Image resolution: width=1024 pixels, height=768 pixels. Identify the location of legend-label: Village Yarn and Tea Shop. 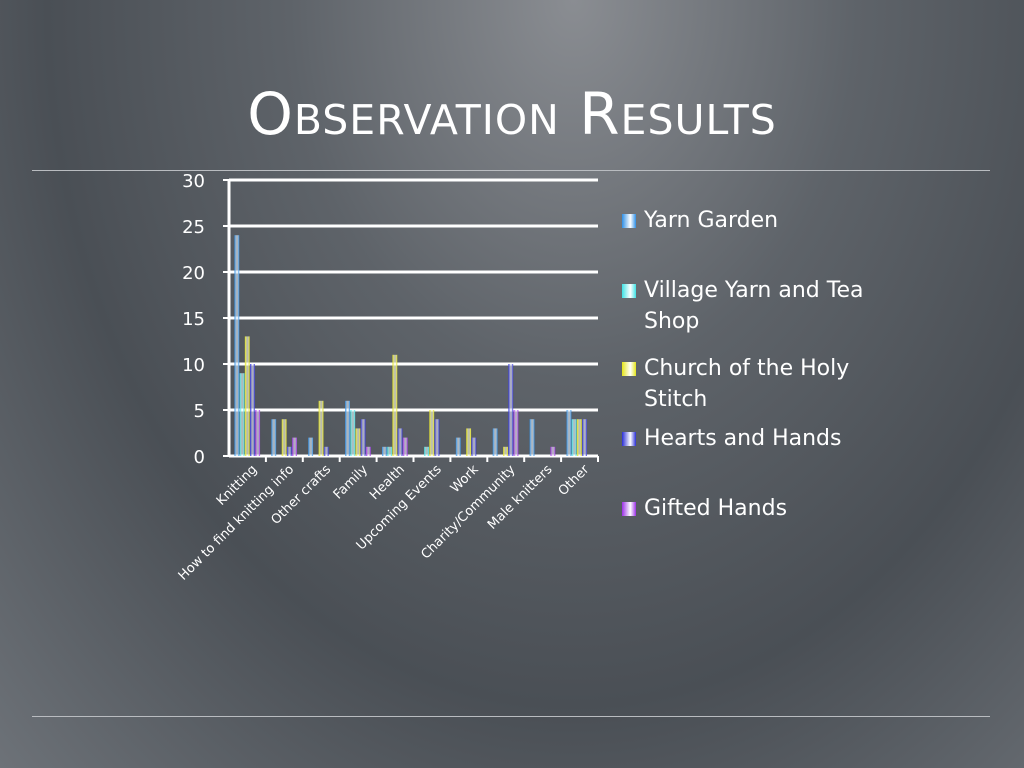
(754, 306).